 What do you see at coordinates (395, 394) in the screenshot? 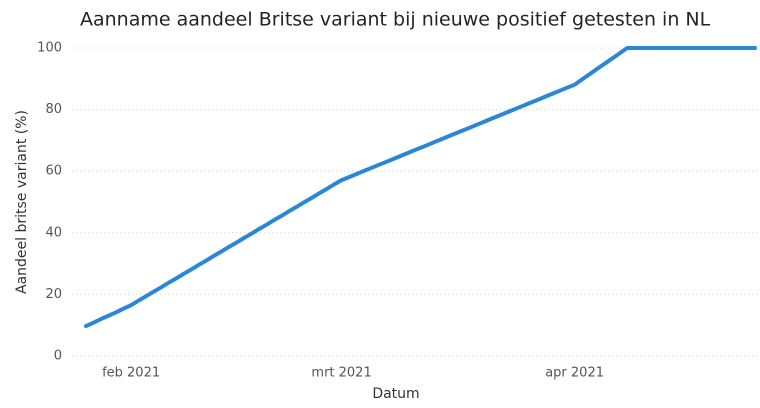
I see `x-axis-label: Datum` at bounding box center [395, 394].